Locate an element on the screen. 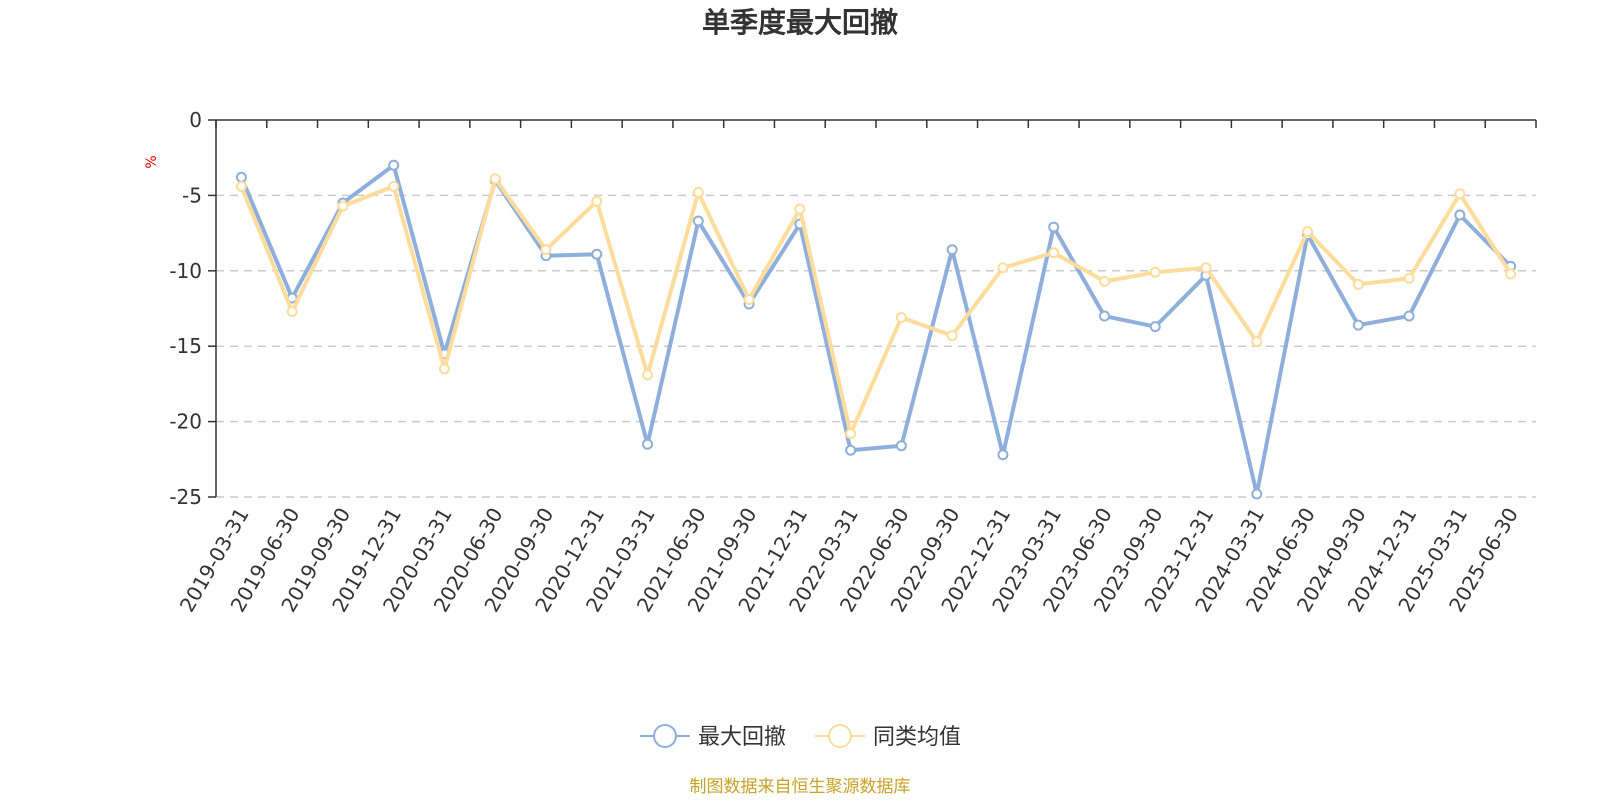 Image resolution: width=1600 pixels, height=800 pixels. source-note: 制图数据来自恒生聚源数据库 is located at coordinates (800, 787).